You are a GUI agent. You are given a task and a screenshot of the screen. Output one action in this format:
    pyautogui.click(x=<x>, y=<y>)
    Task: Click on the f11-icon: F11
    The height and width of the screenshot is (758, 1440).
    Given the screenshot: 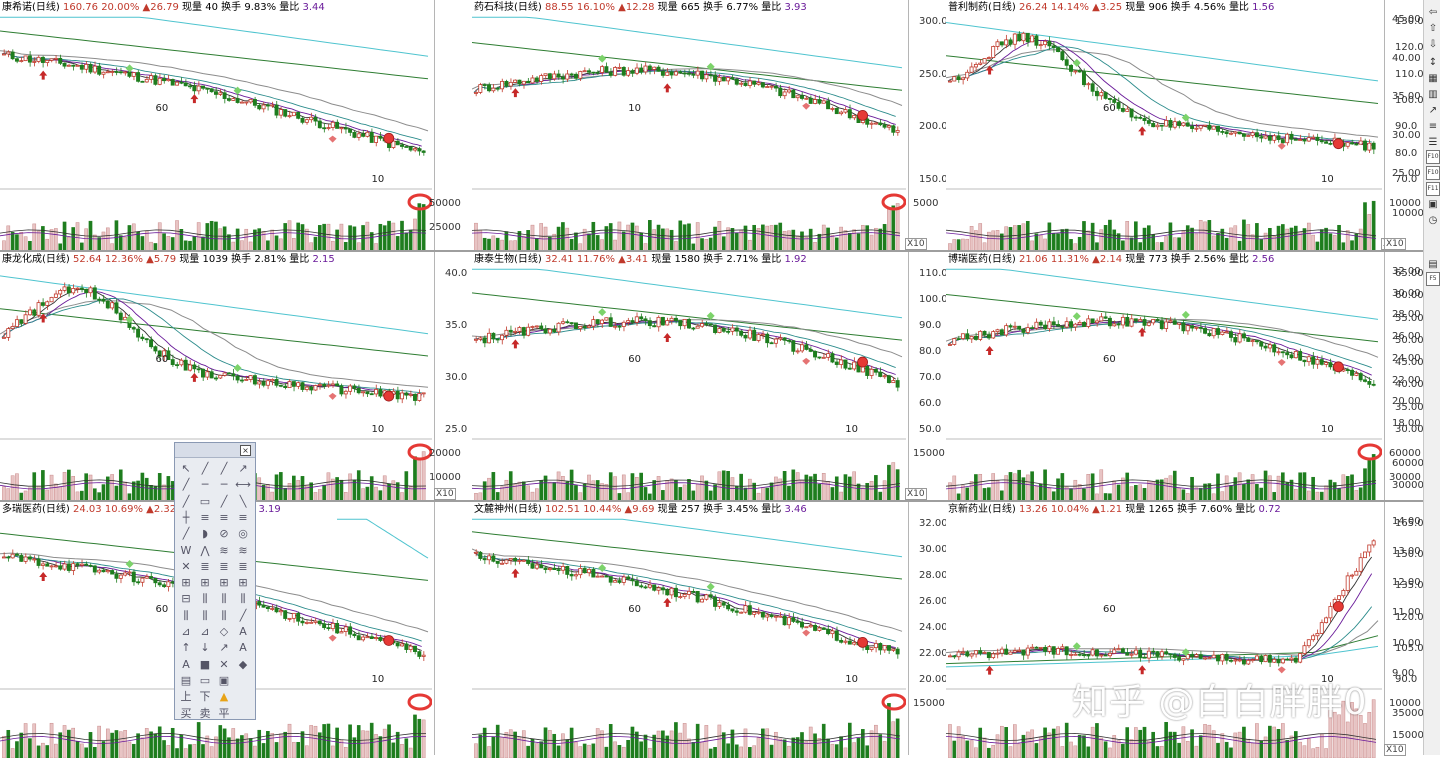 What is the action you would take?
    pyautogui.click(x=1433, y=189)
    